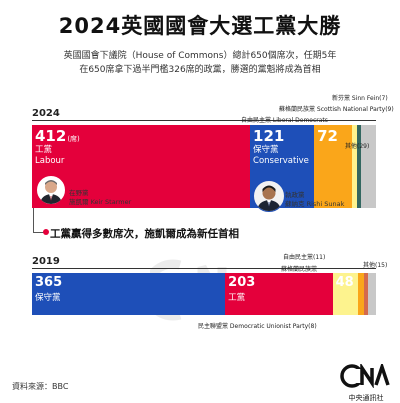 The height and width of the screenshot is (403, 400). What do you see at coordinates (200, 26) in the screenshot?
I see `page-title: 2024英國國會大選工黨大勝` at bounding box center [200, 26].